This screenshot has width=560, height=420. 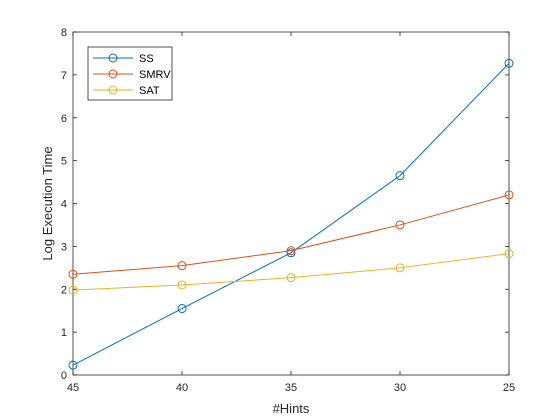 What do you see at coordinates (146, 59) in the screenshot?
I see `legend-label: SS` at bounding box center [146, 59].